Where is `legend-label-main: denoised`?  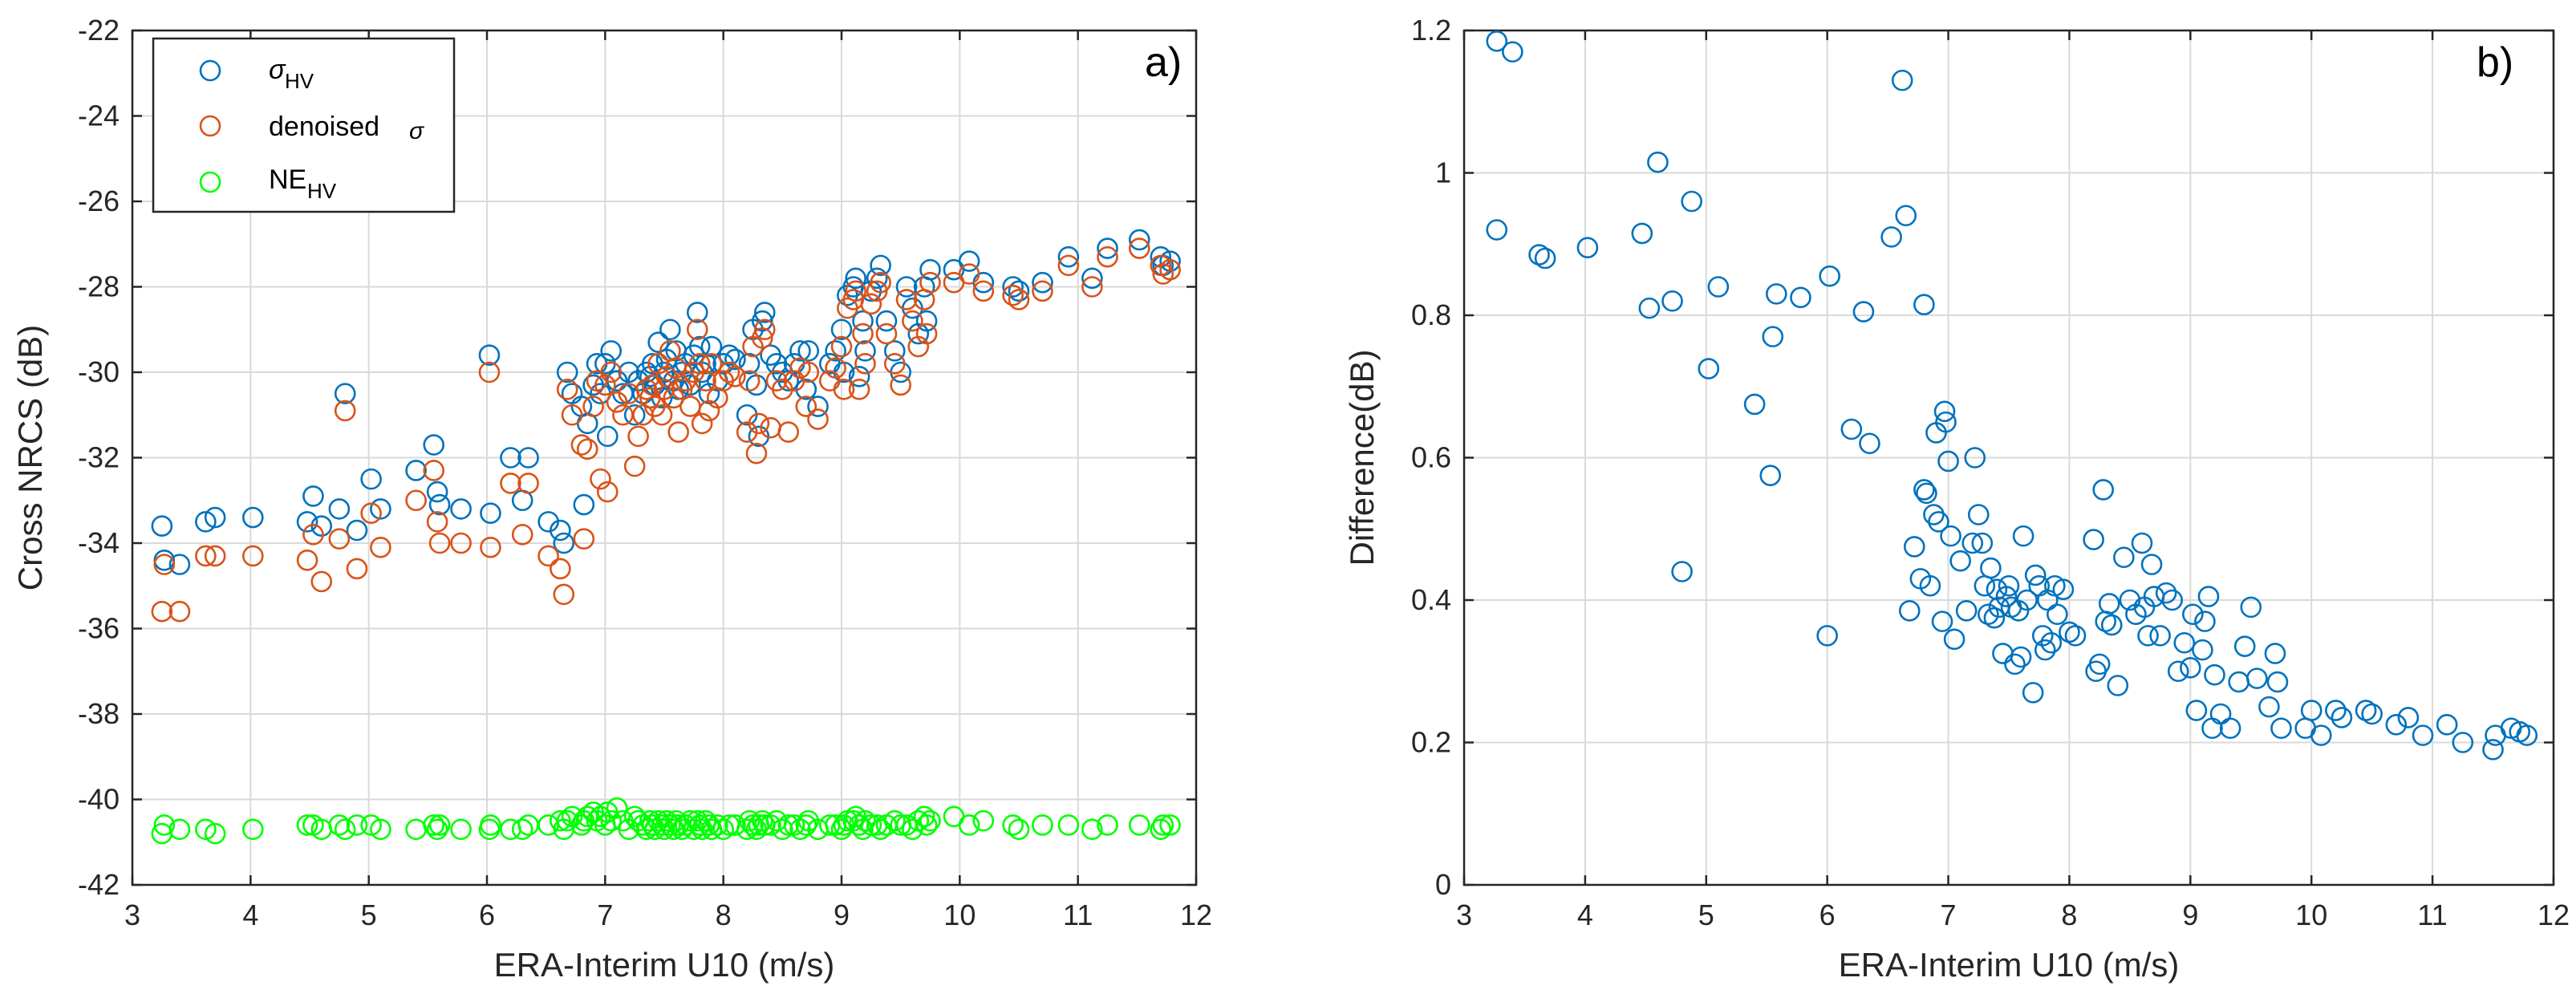
legend-label-main: denoised is located at coordinates (324, 127).